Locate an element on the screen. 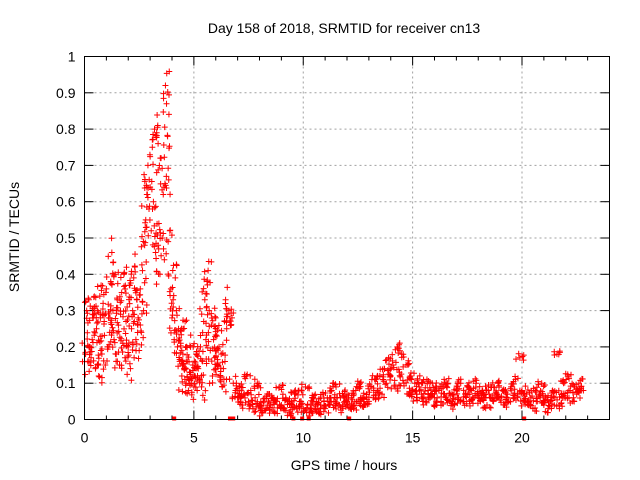 This screenshot has width=640, height=480. y-tick-label: 0.3 is located at coordinates (66, 311).